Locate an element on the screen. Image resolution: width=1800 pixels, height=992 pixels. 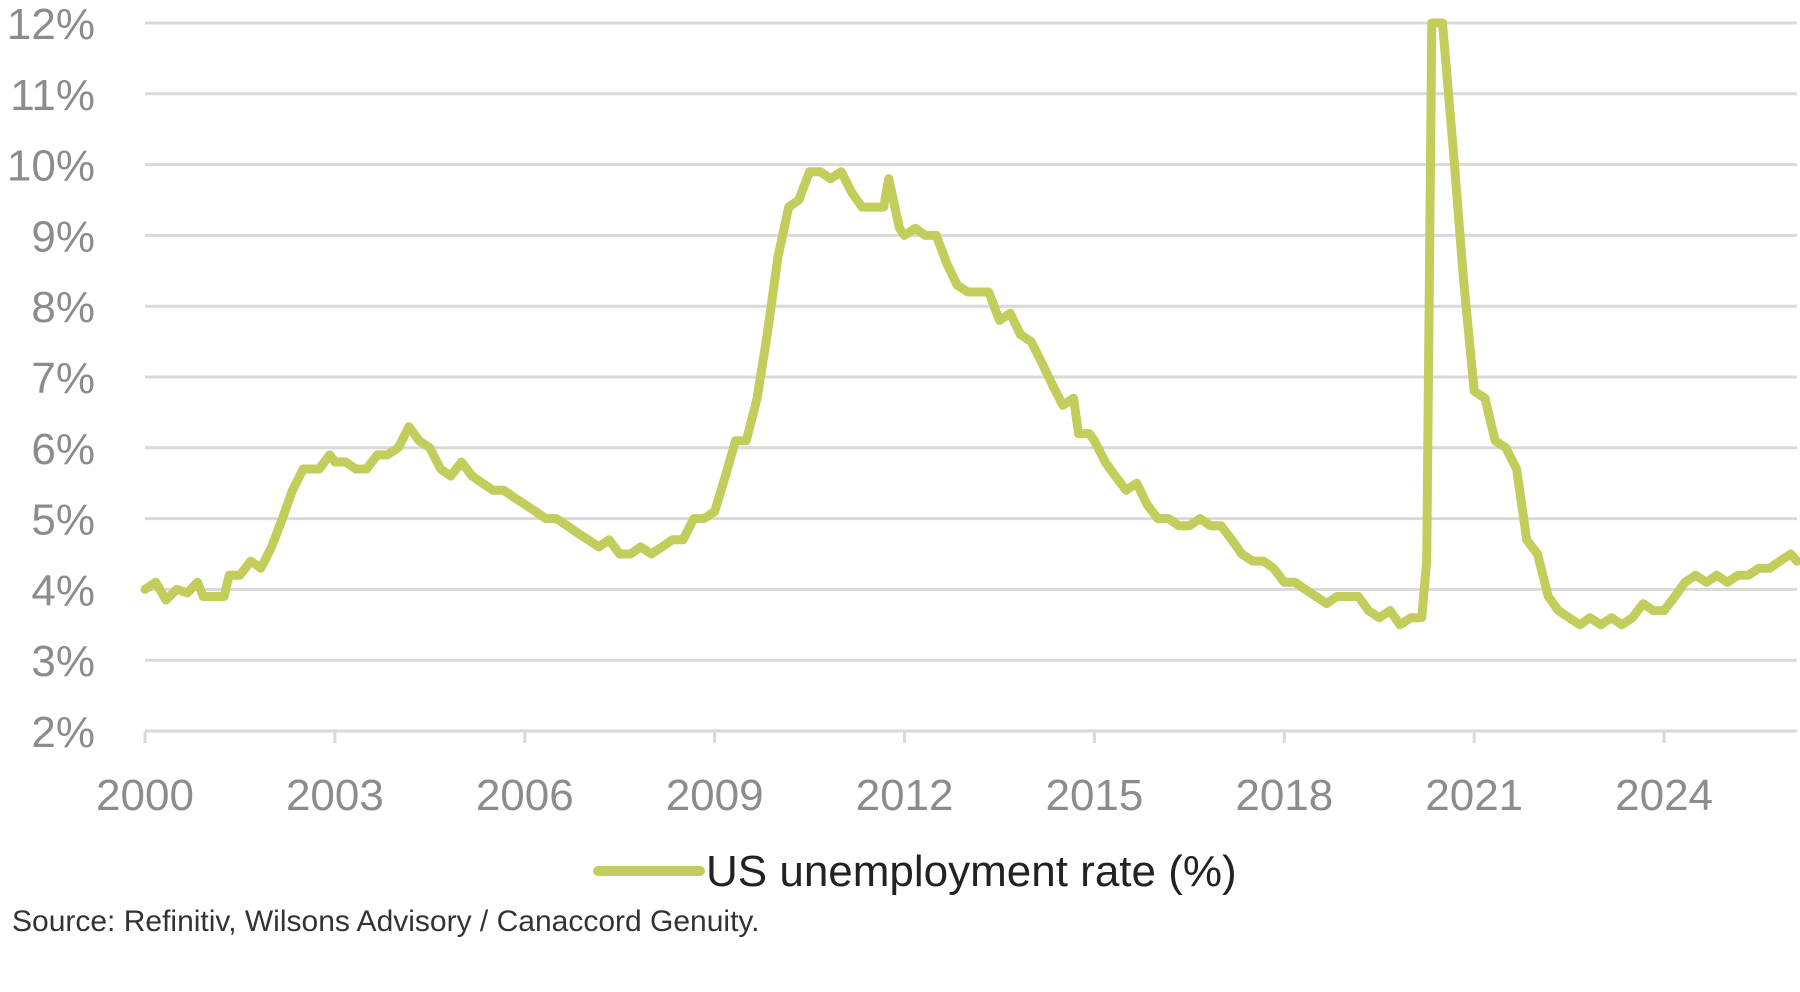
y-tick-label-3: 3% is located at coordinates (63, 661).